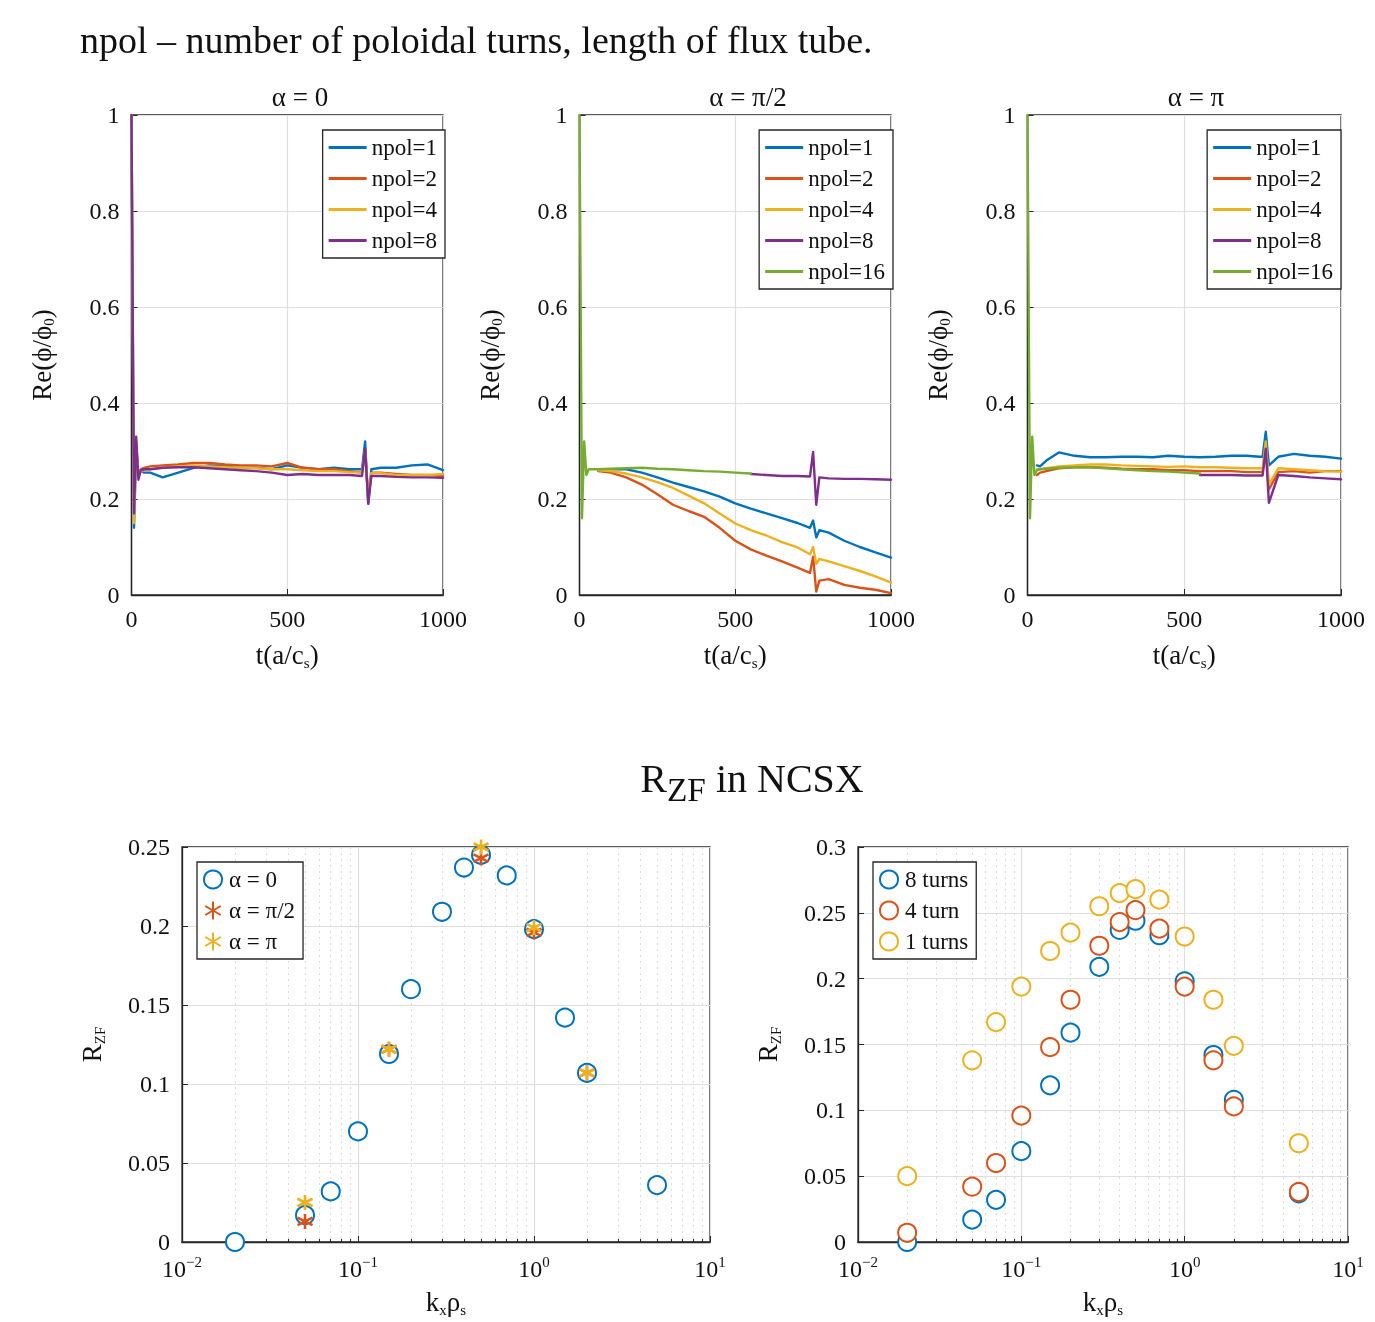  I want to click on text: npol – number of poloidal turns, length of flux tube., so click(476, 40).